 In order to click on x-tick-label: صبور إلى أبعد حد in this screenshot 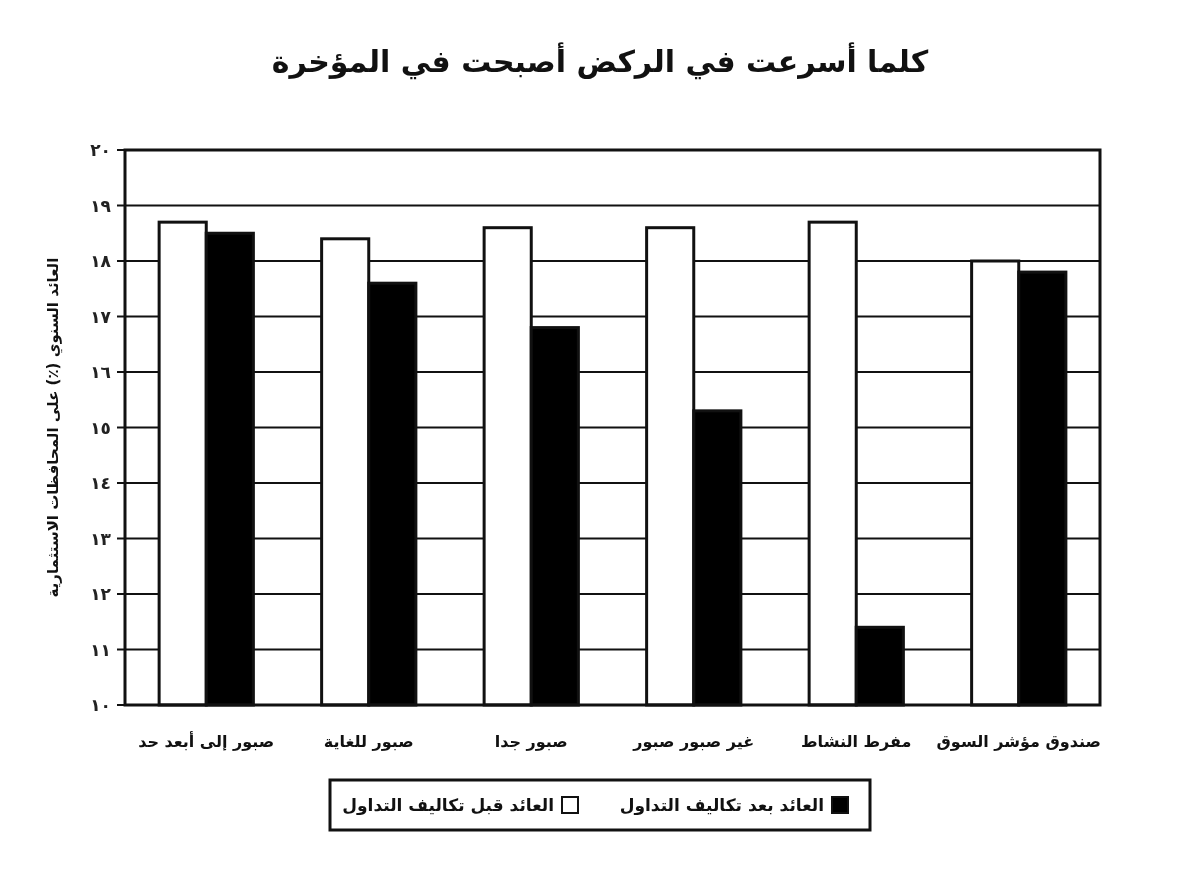, I will do `click(206, 741)`.